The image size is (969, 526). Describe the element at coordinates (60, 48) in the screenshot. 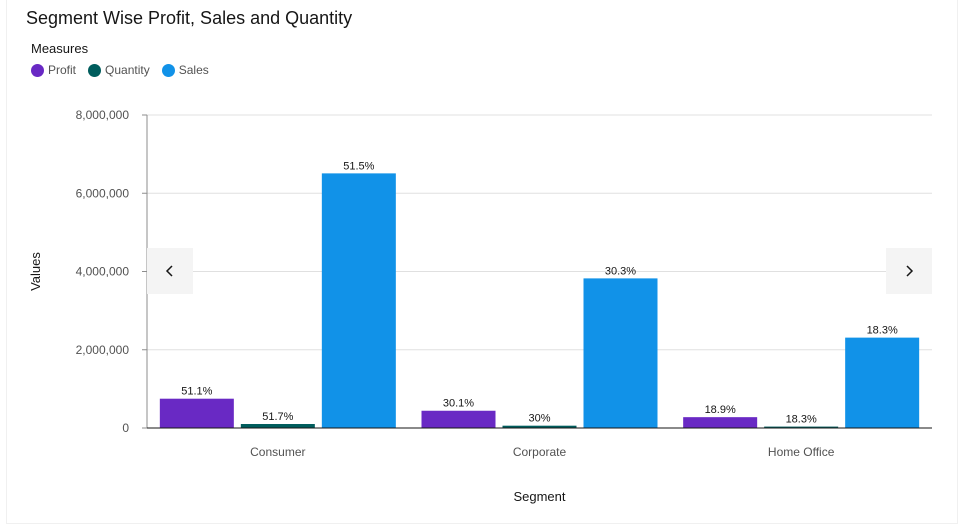

I see `legend-title: Measures` at that location.